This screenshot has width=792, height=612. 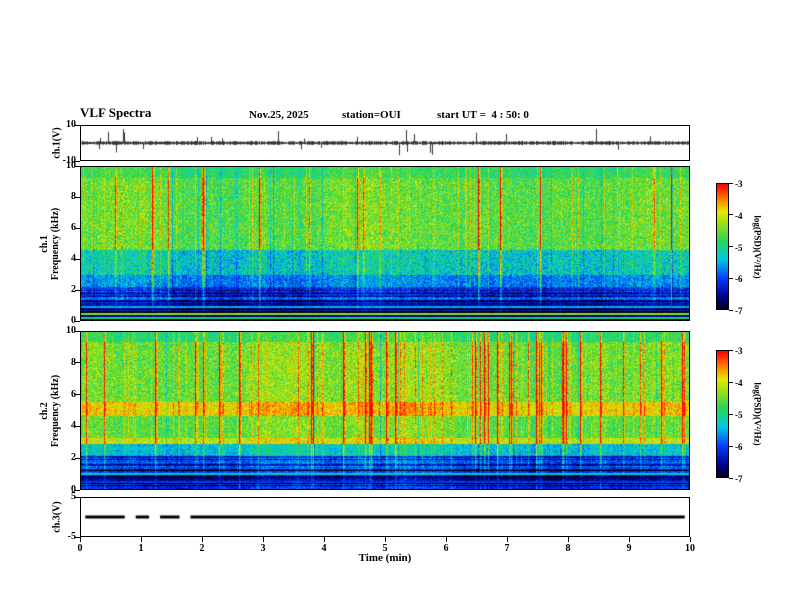 What do you see at coordinates (279, 115) in the screenshot?
I see `header-date: Nov.25, 2025` at bounding box center [279, 115].